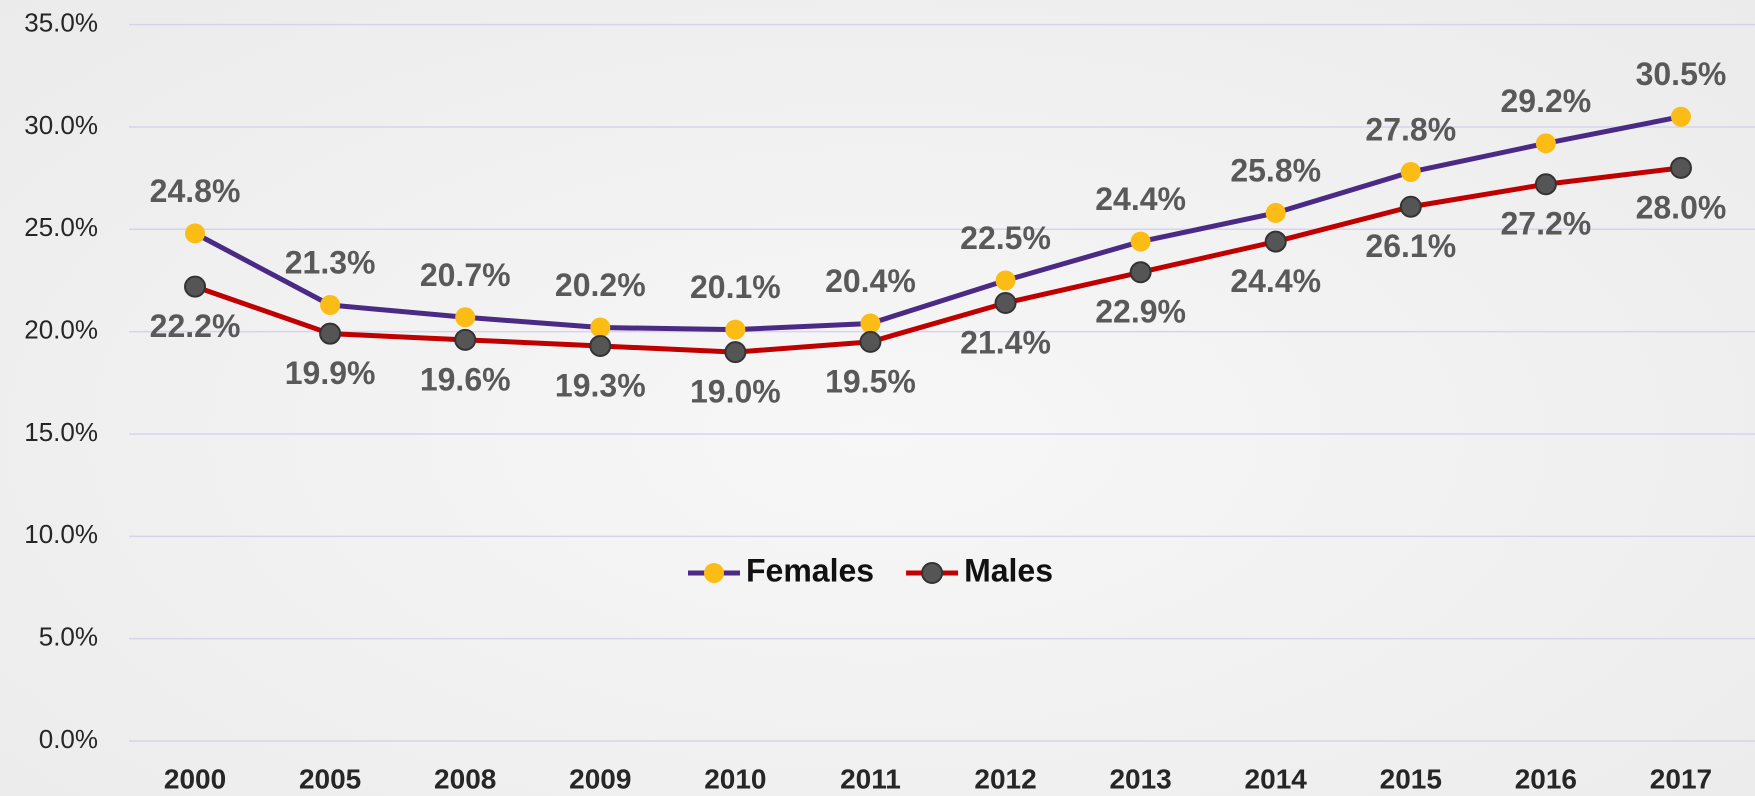 This screenshot has width=1755, height=796. Describe the element at coordinates (600, 285) in the screenshot. I see `data-label: 20.2%` at that location.